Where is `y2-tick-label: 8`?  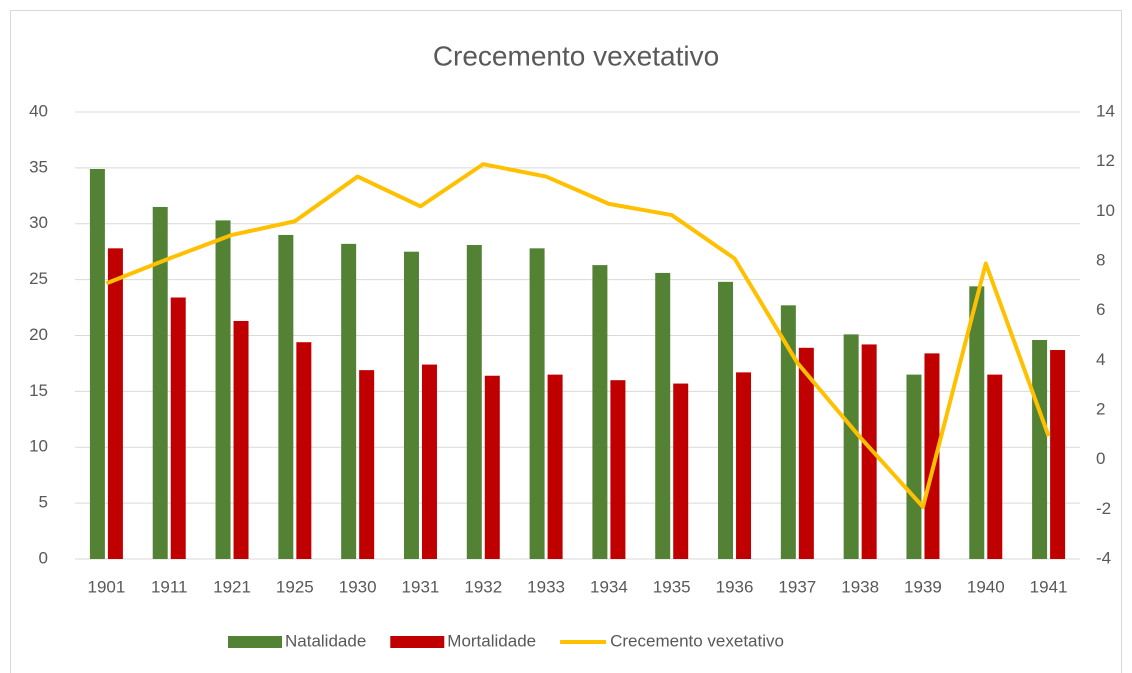
y2-tick-label: 8 is located at coordinates (1100, 259).